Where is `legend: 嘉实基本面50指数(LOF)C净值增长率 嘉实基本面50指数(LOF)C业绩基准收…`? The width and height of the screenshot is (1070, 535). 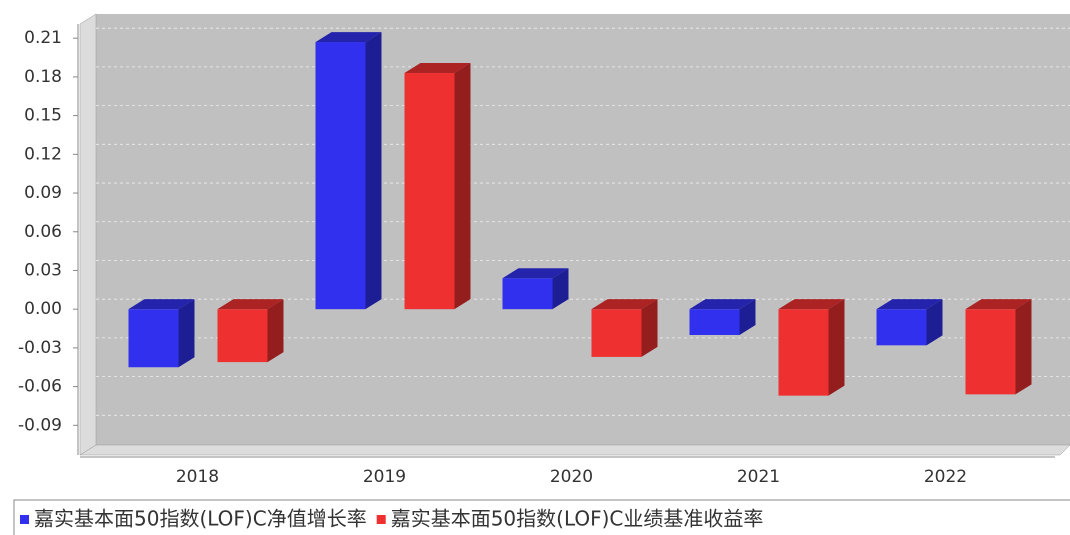
legend: 嘉实基本面50指数(LOF)C净值增长率 嘉实基本面50指数(LOF)C业绩基准收… is located at coordinates (391, 519).